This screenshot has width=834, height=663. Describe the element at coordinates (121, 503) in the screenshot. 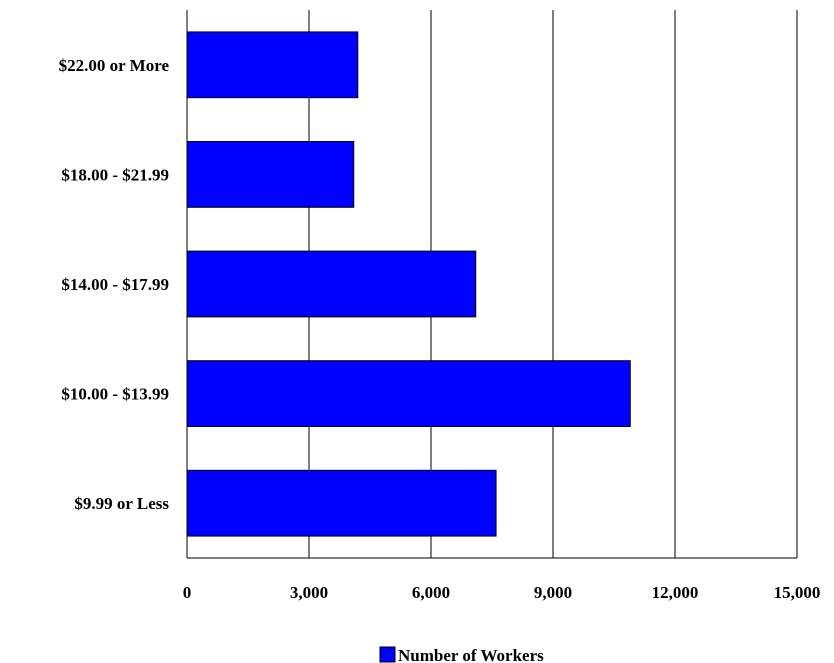

I see `category-label: $9.99 or Less` at that location.